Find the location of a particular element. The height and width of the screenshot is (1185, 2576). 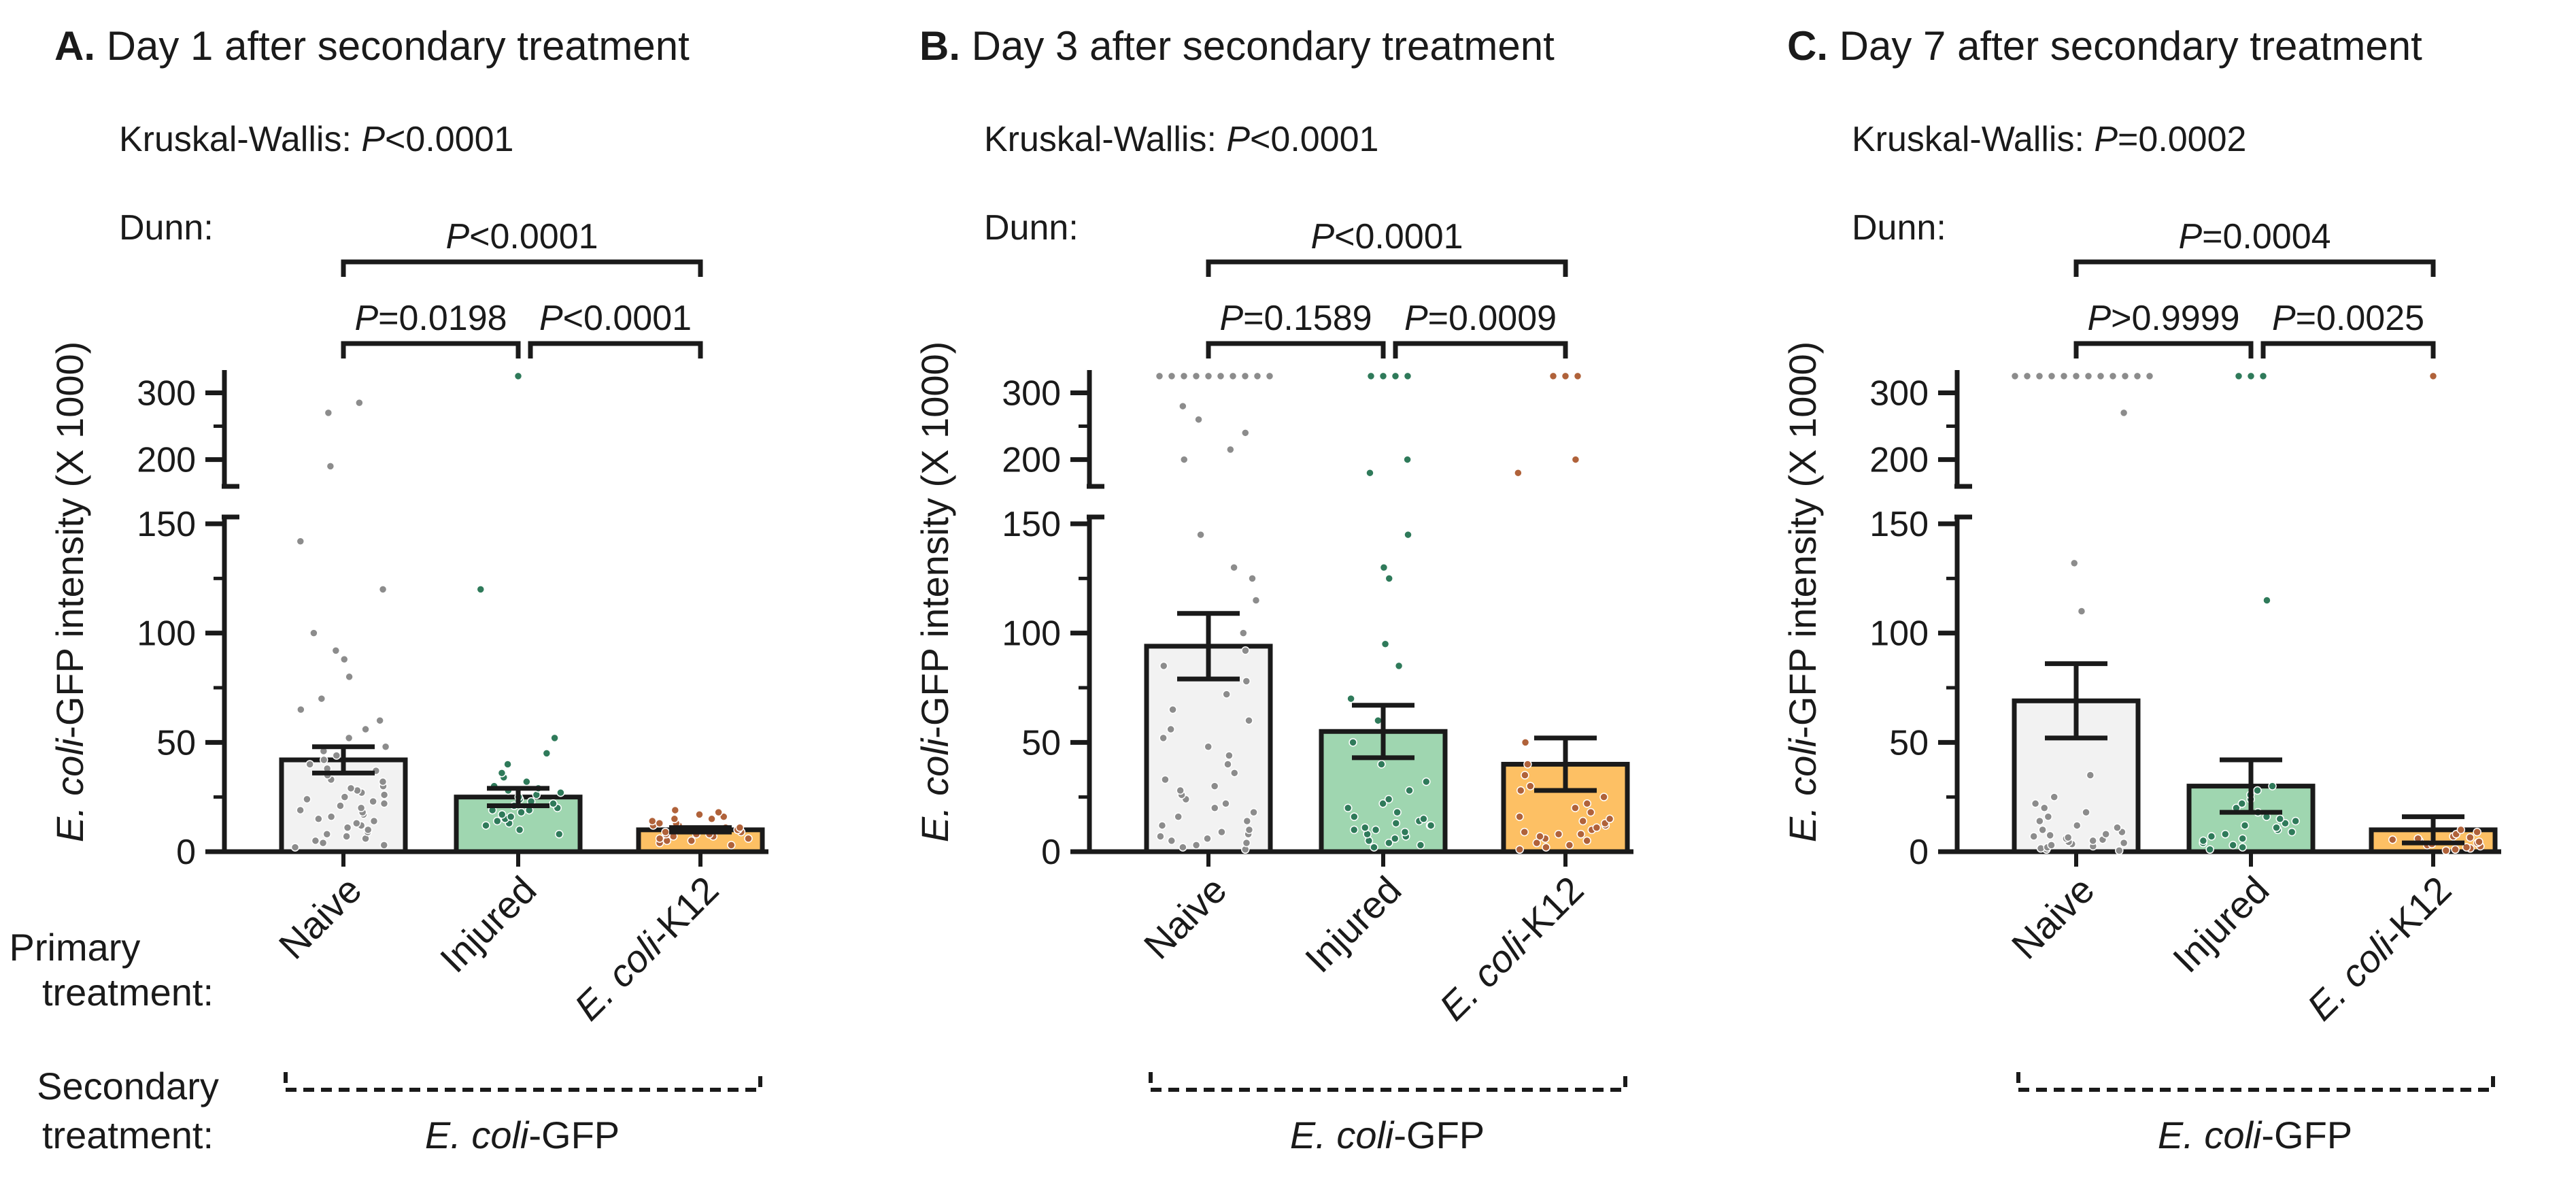

bracket-naive-vs-injured-label: P>0.9999 is located at coordinates (2163, 319).